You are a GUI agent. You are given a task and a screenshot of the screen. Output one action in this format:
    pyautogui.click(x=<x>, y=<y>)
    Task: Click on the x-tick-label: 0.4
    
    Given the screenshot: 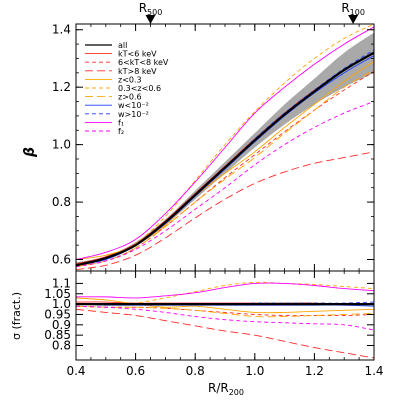 What is the action you would take?
    pyautogui.click(x=75, y=371)
    